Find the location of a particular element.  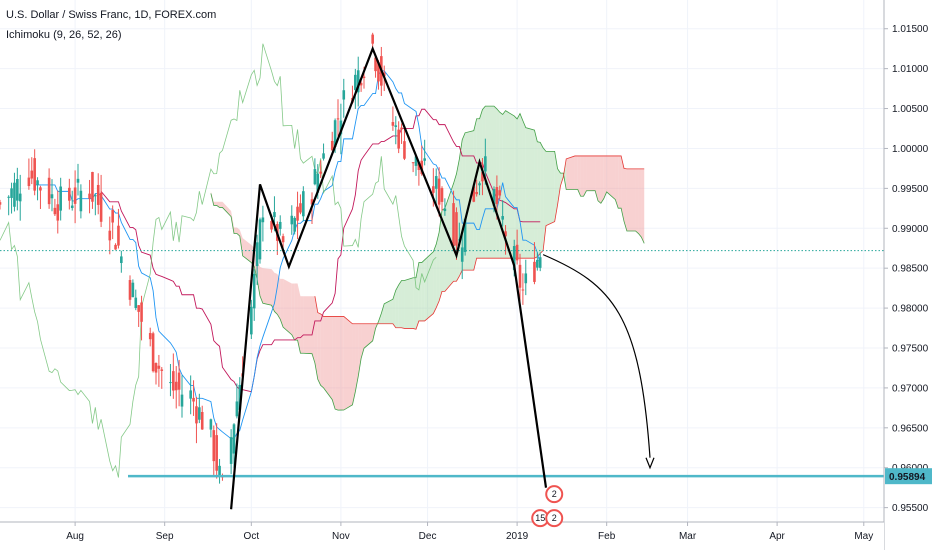

price-tick-label: 1.01000 is located at coordinates (910, 69).